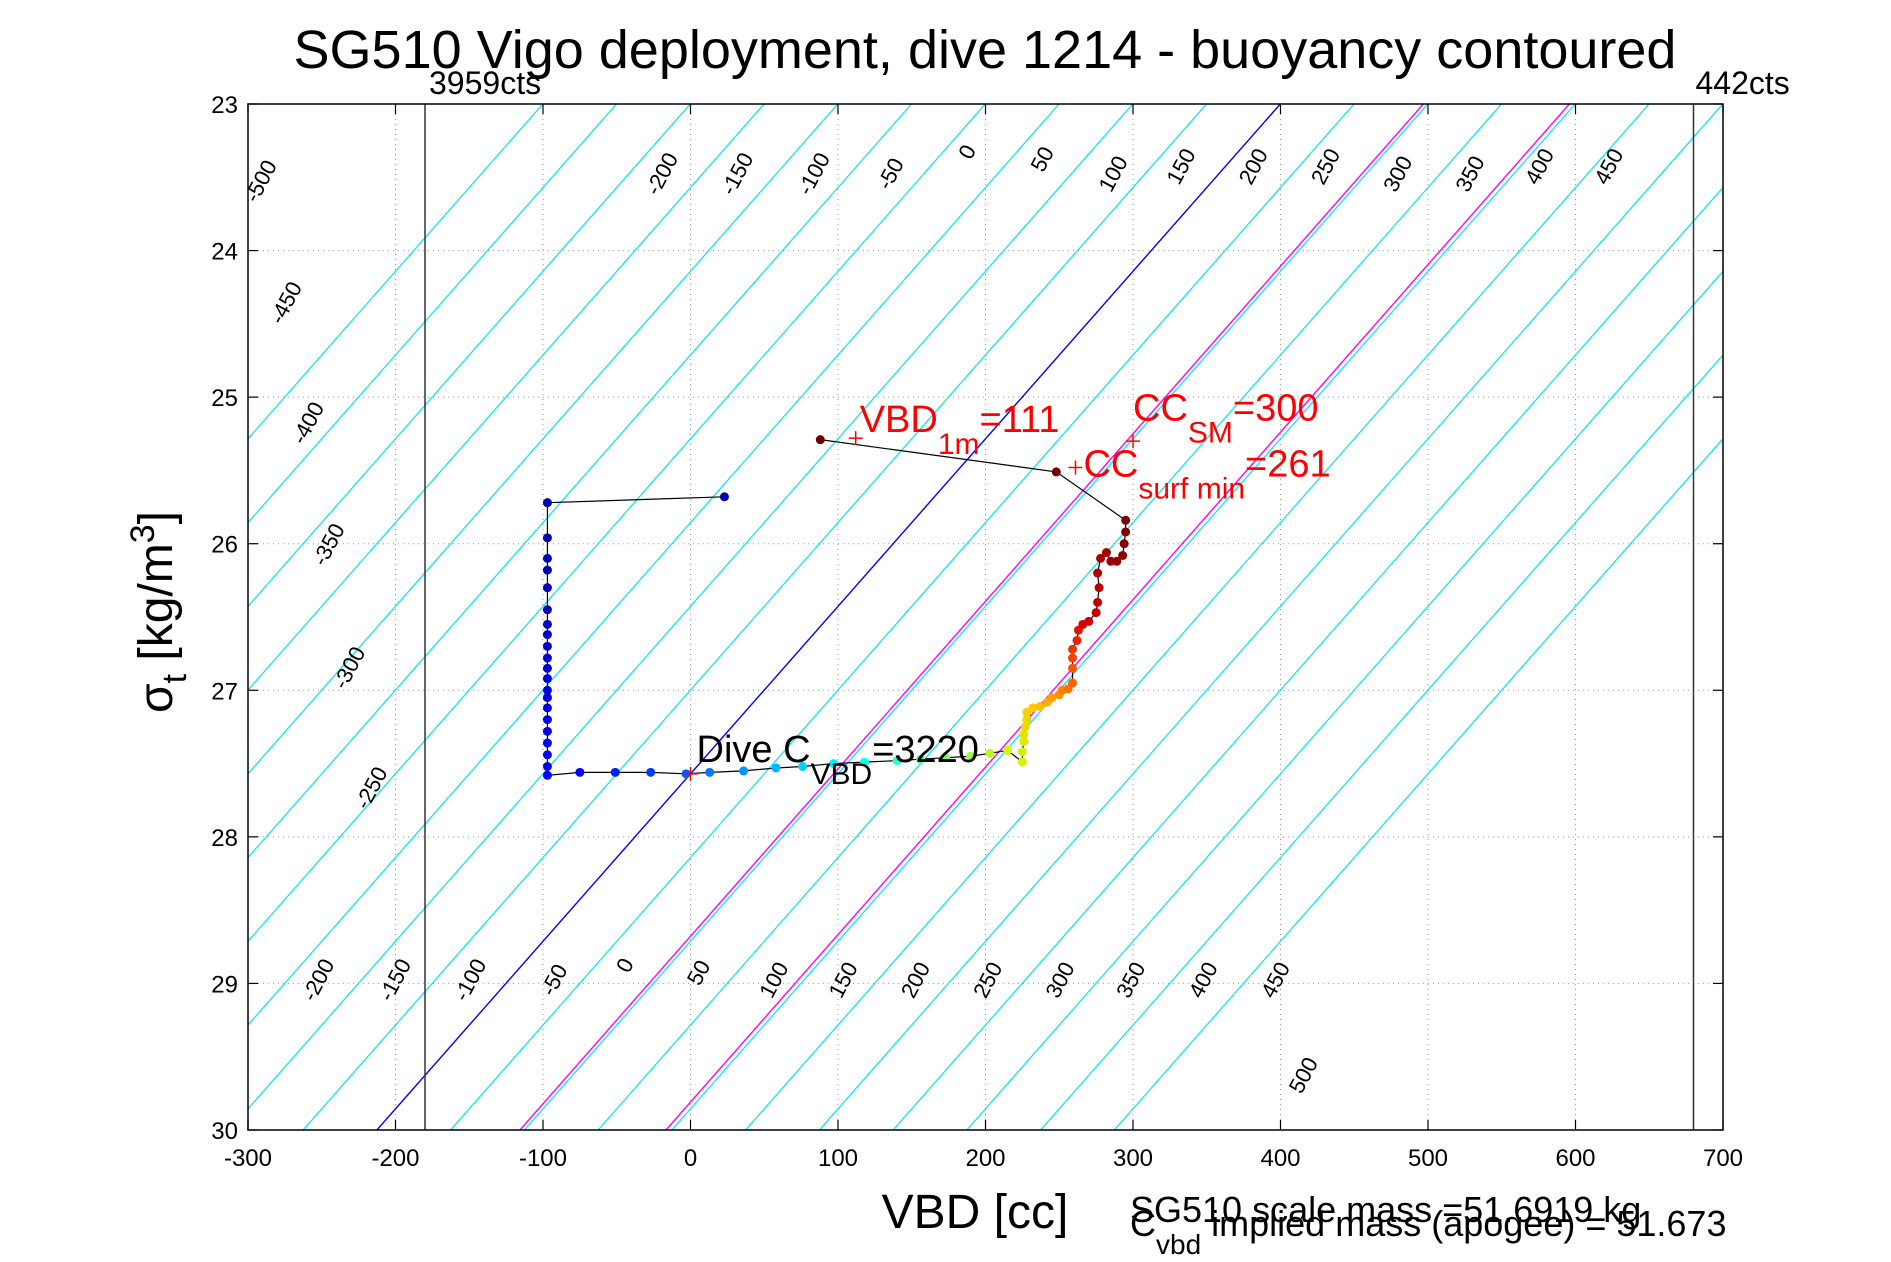 The width and height of the screenshot is (1891, 1262). What do you see at coordinates (248, 1158) in the screenshot?
I see `x-tick-label: -300` at bounding box center [248, 1158].